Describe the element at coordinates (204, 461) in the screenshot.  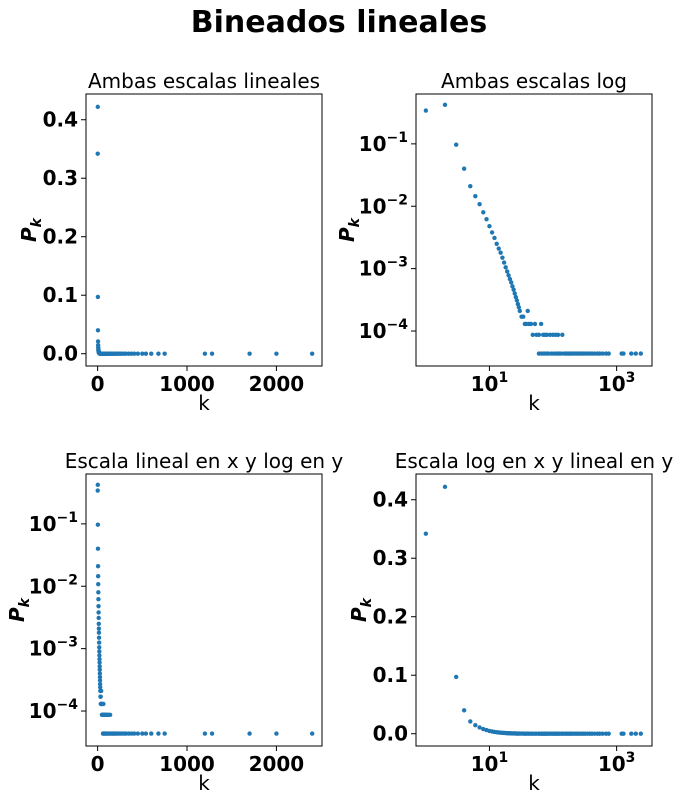
I see `subplot-title: Escala lineal en x y log en y` at that location.